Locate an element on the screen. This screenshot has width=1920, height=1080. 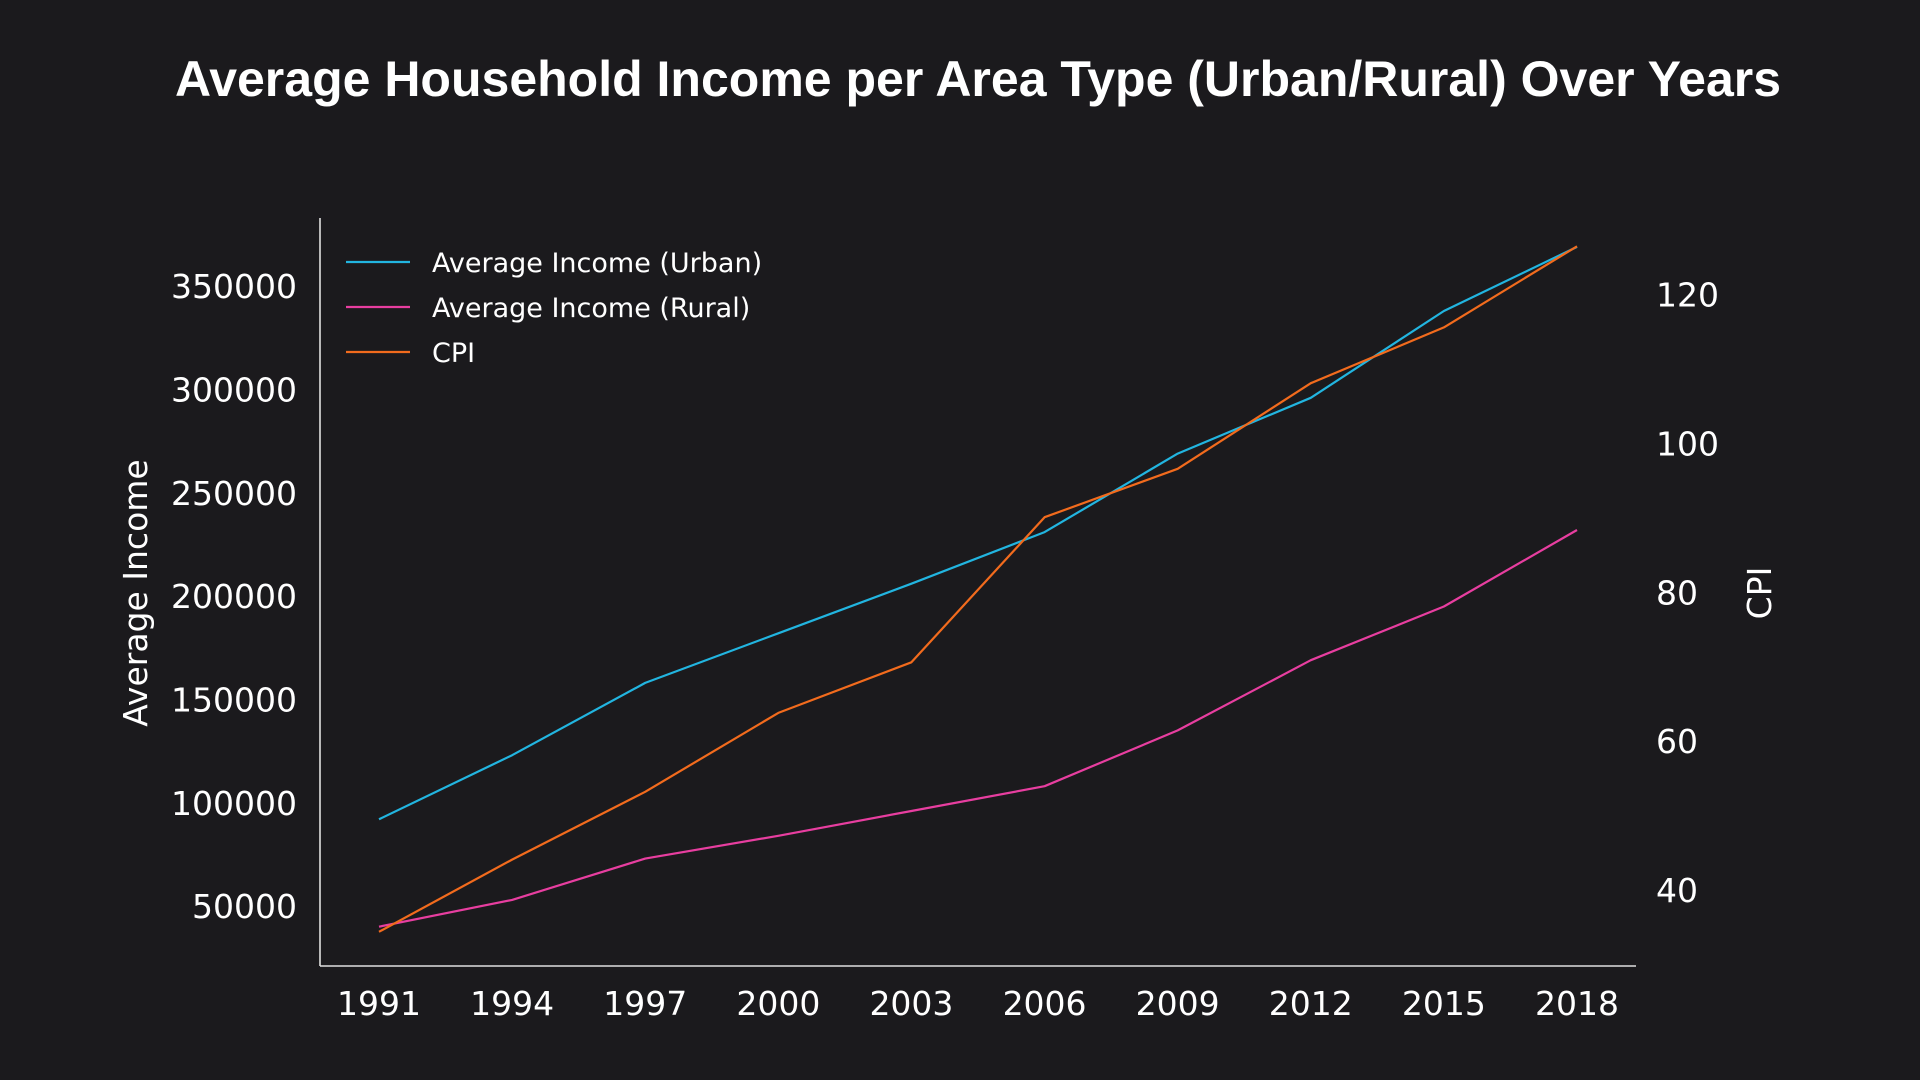
x-tick-label: 2012 is located at coordinates (1311, 1003).